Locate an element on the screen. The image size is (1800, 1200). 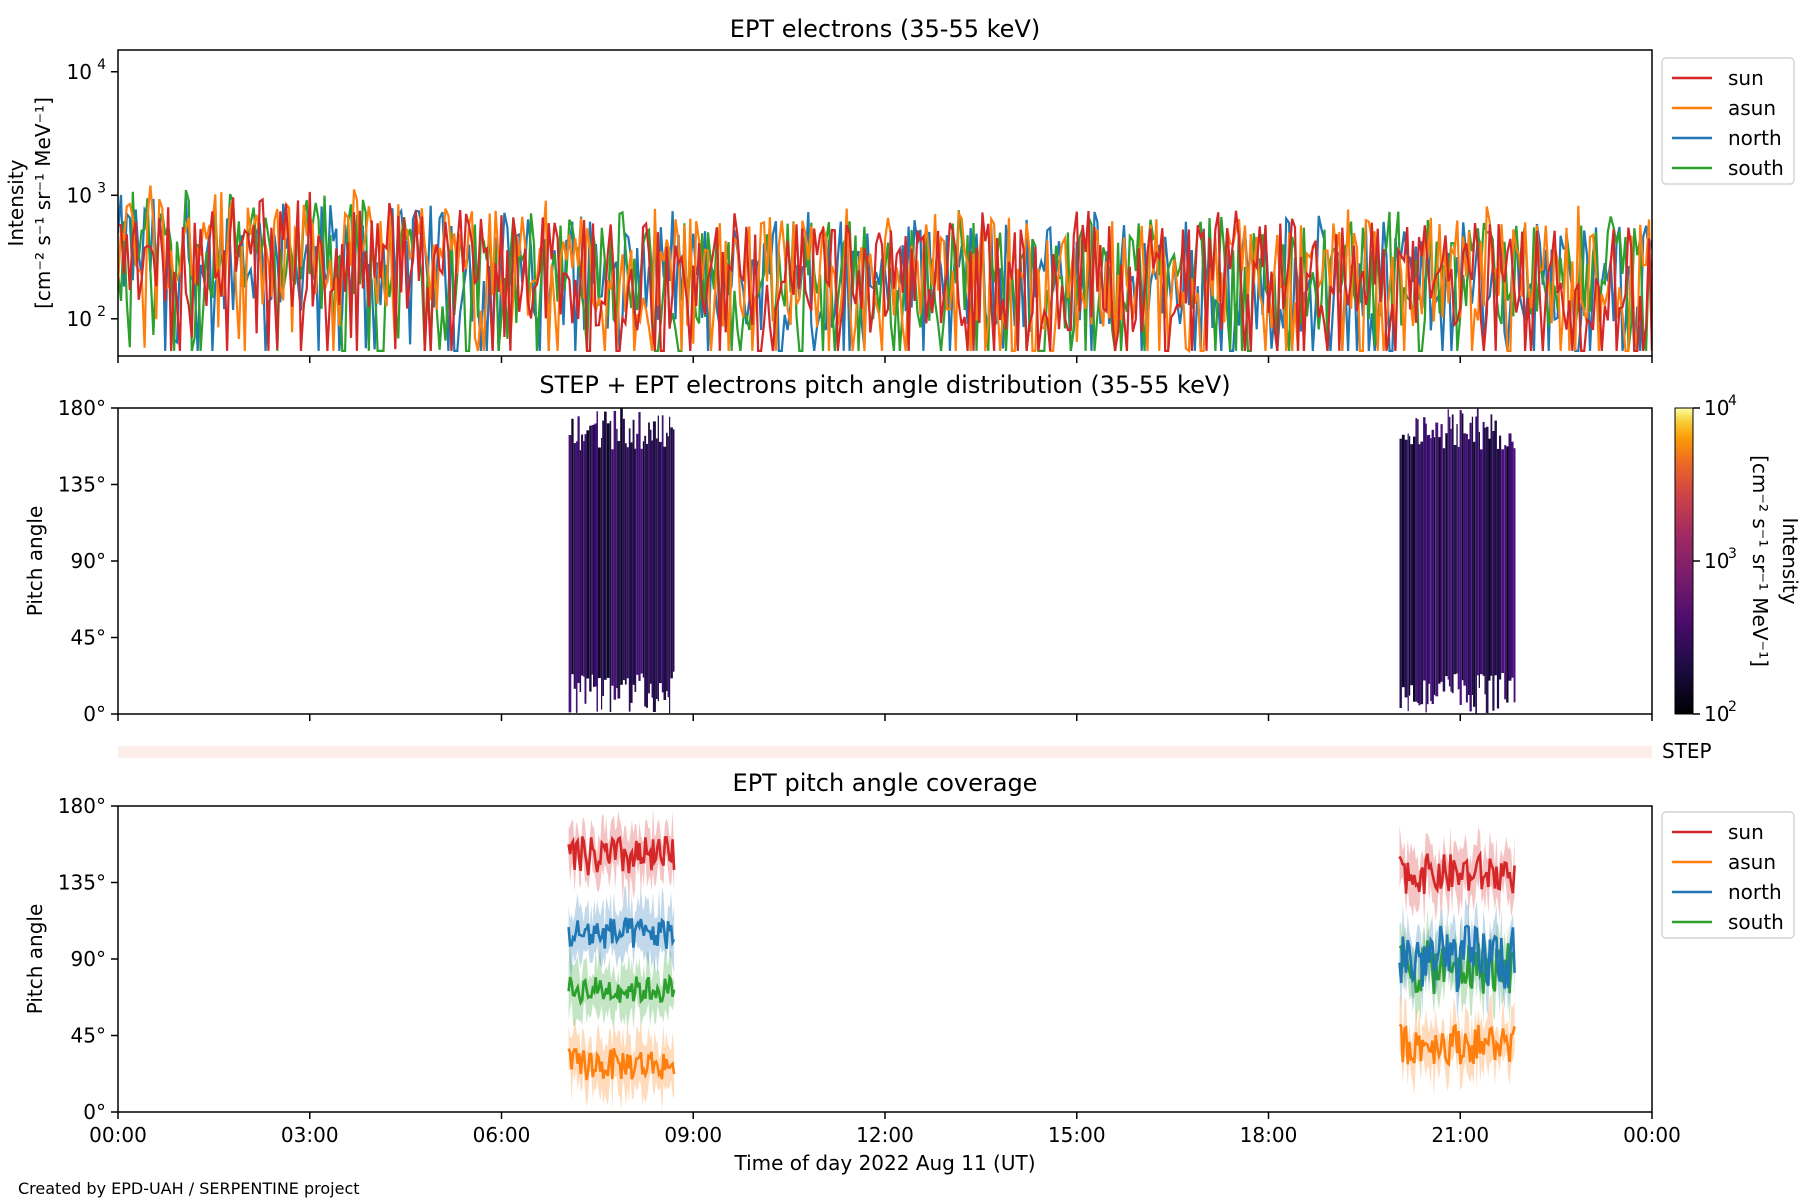
intensity-legend-label-sun: sun is located at coordinates (1746, 78).